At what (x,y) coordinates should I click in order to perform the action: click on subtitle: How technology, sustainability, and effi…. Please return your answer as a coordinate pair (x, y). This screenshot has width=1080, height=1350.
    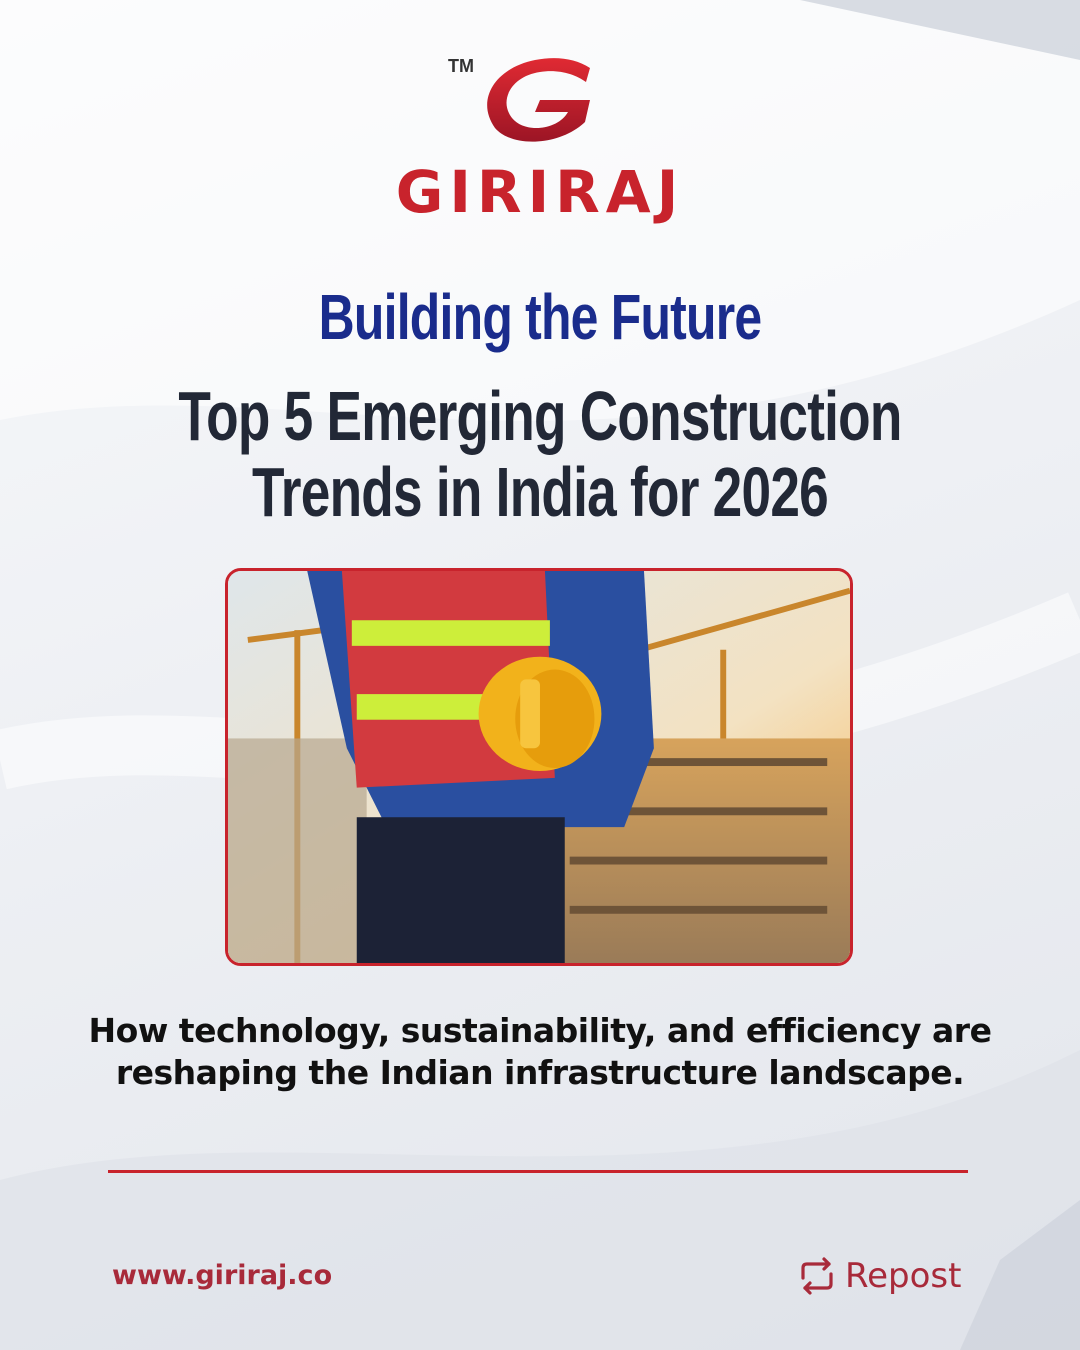
    Looking at the image, I should click on (540, 1052).